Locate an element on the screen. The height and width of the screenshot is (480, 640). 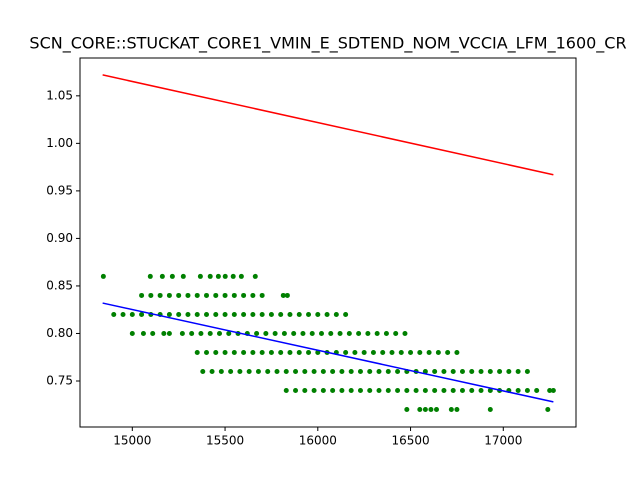
x-tick-label: 15500 is located at coordinates (225, 441).